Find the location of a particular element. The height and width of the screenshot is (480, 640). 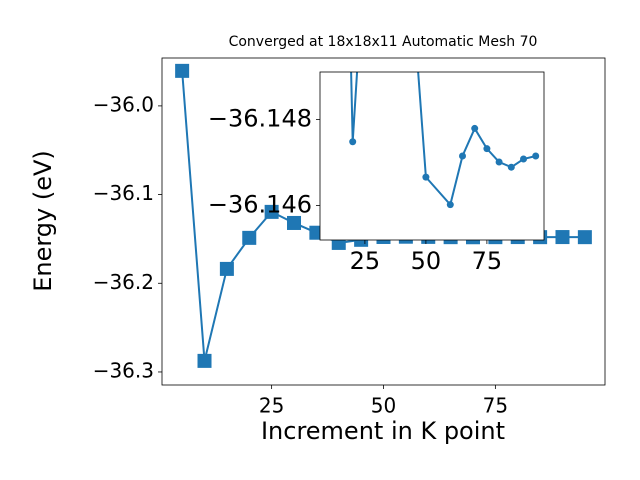

plot-area is located at coordinates (444, 108).